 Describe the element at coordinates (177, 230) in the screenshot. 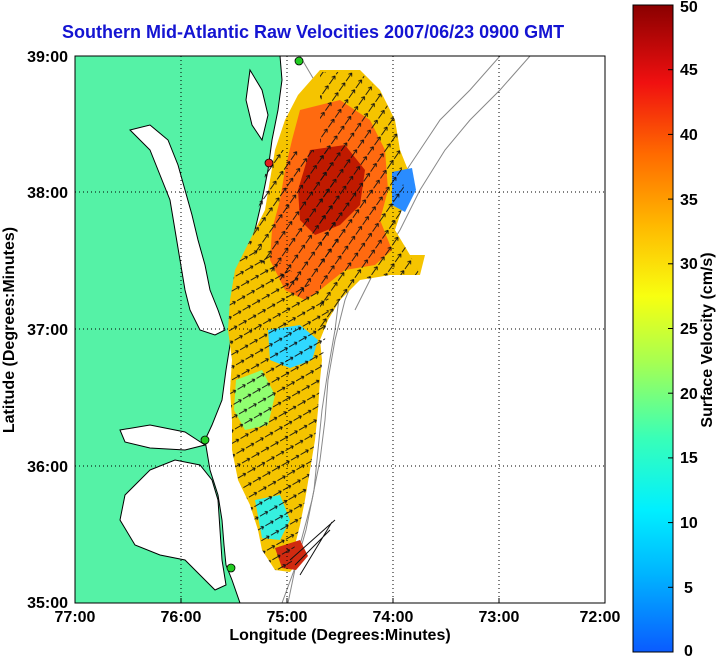

I see `chesapeake-bay` at that location.